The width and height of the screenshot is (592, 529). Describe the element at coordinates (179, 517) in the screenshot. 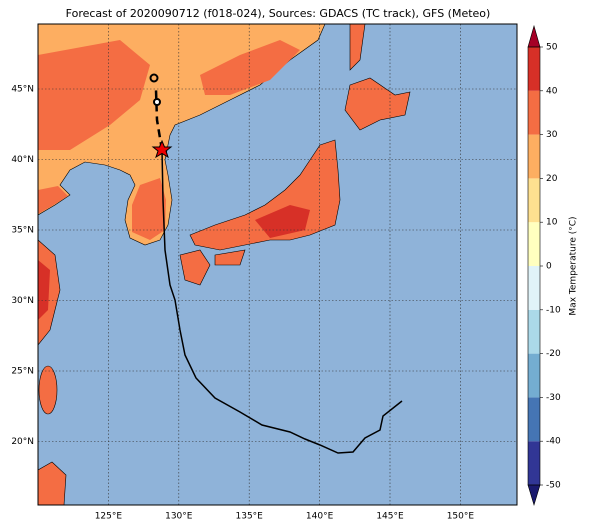

I see `lon-label: 130°E` at that location.